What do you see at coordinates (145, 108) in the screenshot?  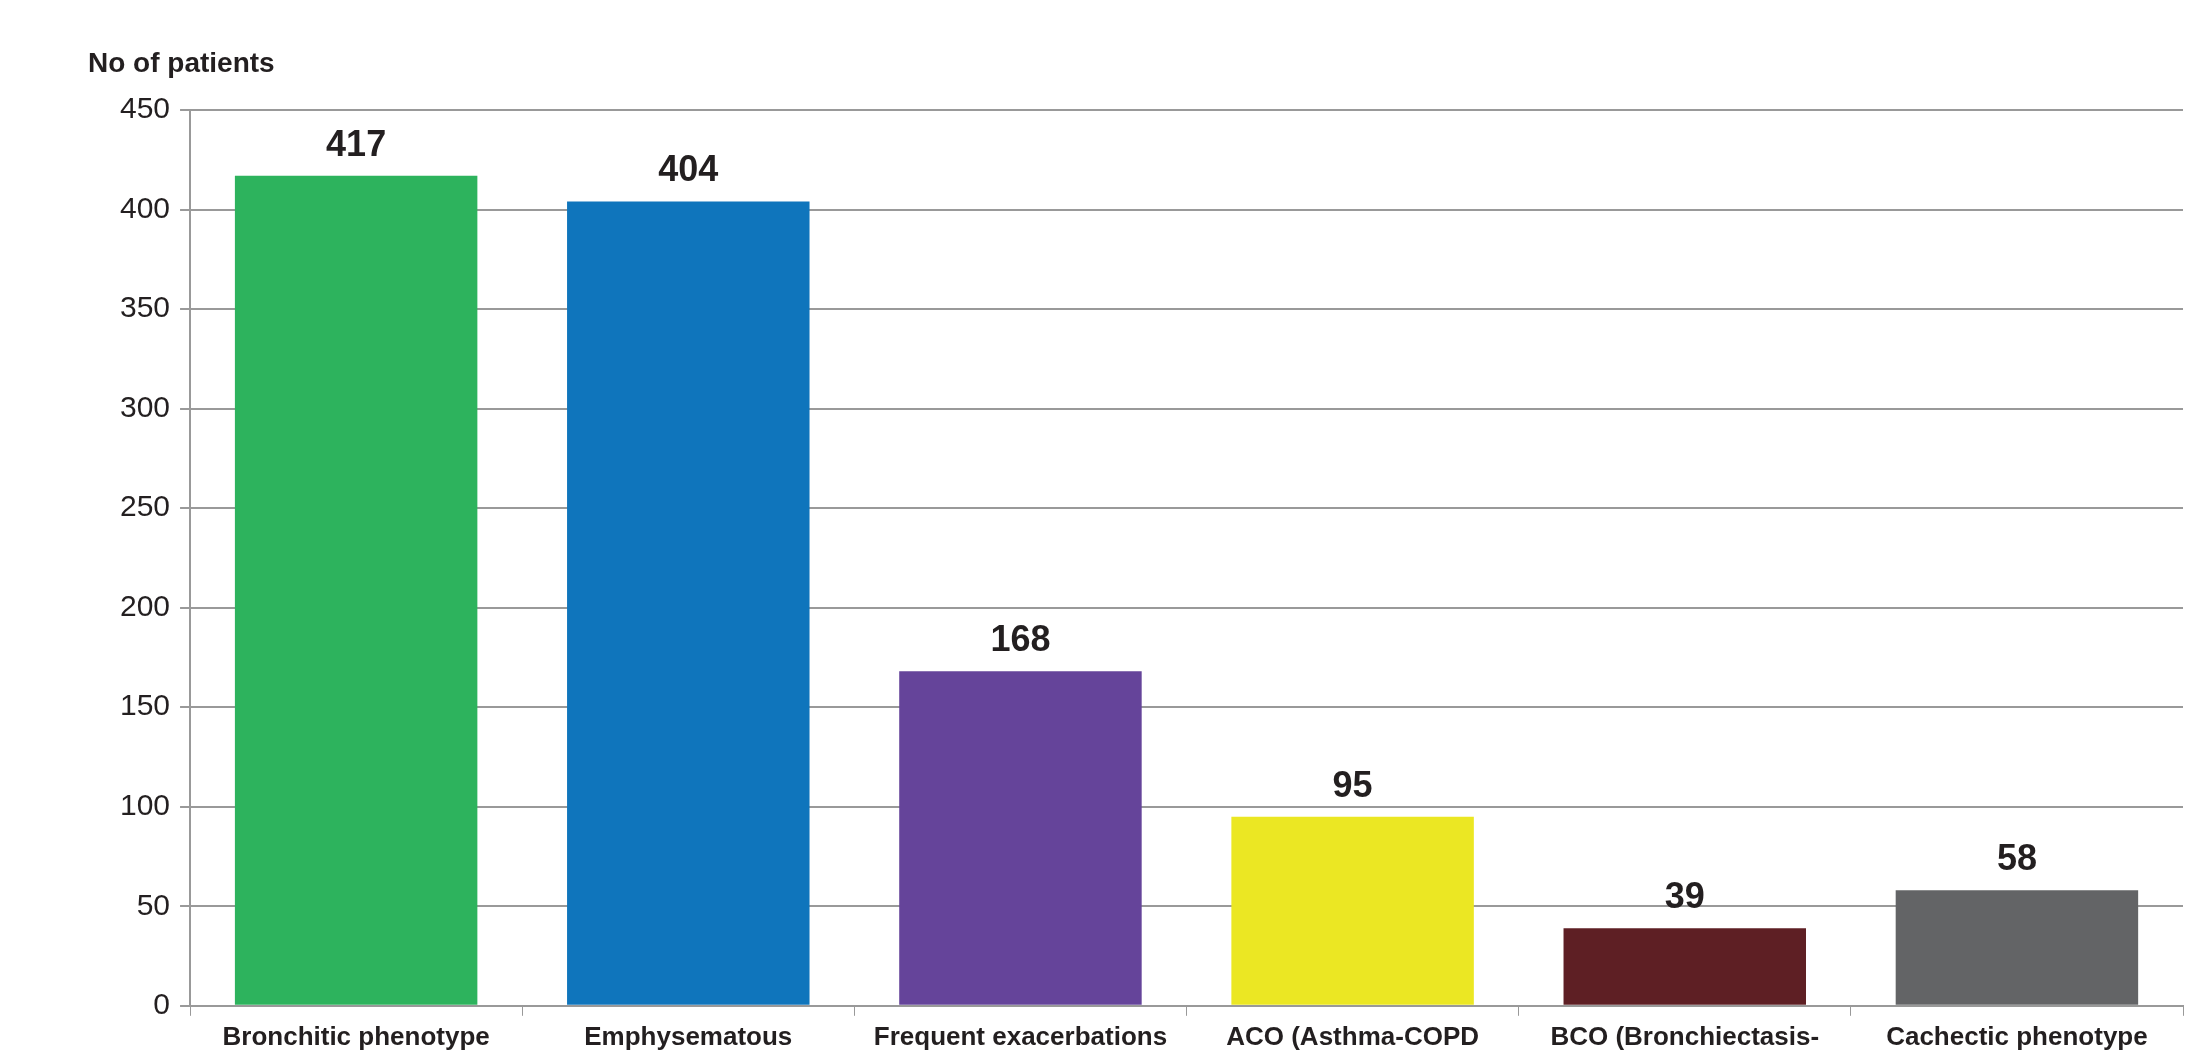 I see `y-tick-label: 450` at bounding box center [145, 108].